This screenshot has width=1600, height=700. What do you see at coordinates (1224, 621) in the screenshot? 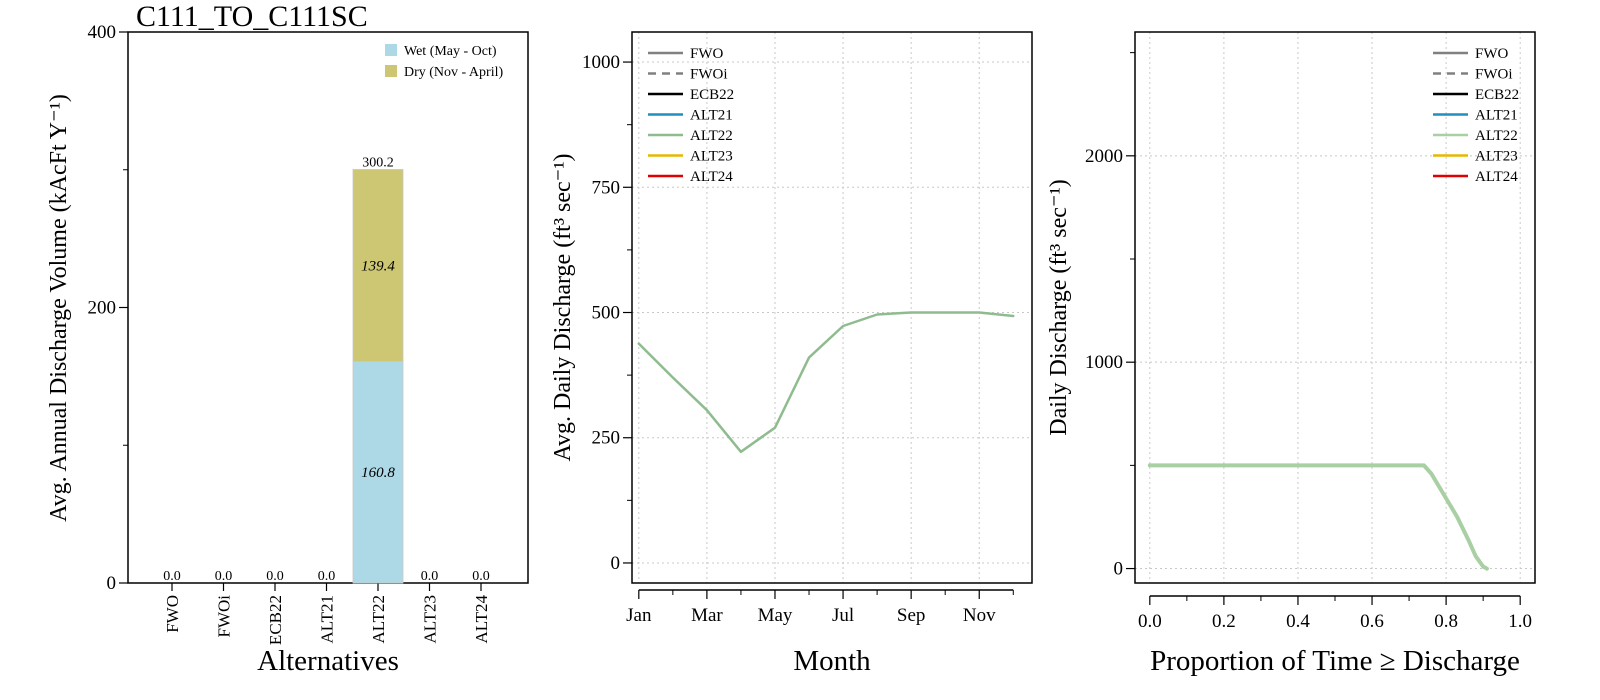
I see `x-tick-label: 0.2` at bounding box center [1224, 621].